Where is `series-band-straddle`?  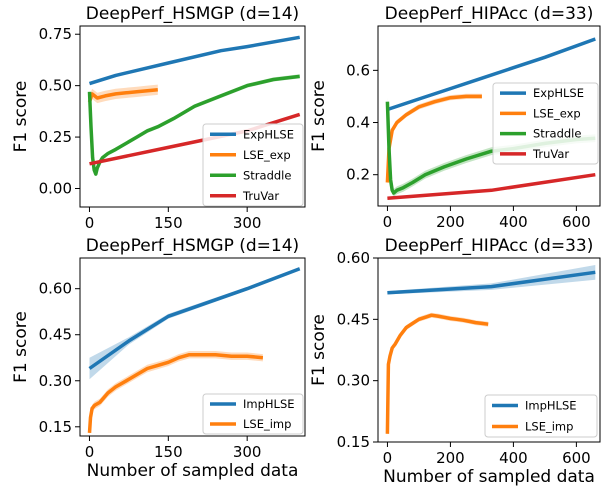
series-band-straddle is located at coordinates (491, 147).